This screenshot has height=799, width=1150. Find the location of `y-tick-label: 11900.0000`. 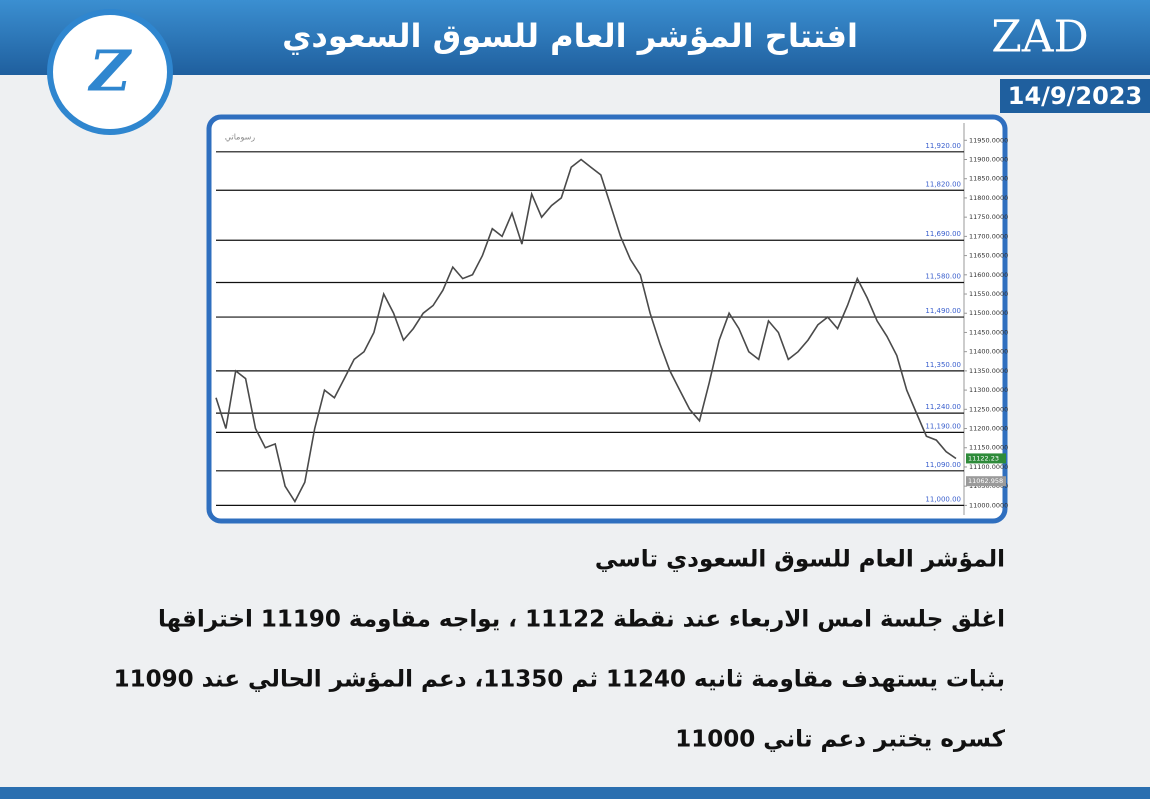

y-tick-label: 11900.0000 is located at coordinates (988, 160).